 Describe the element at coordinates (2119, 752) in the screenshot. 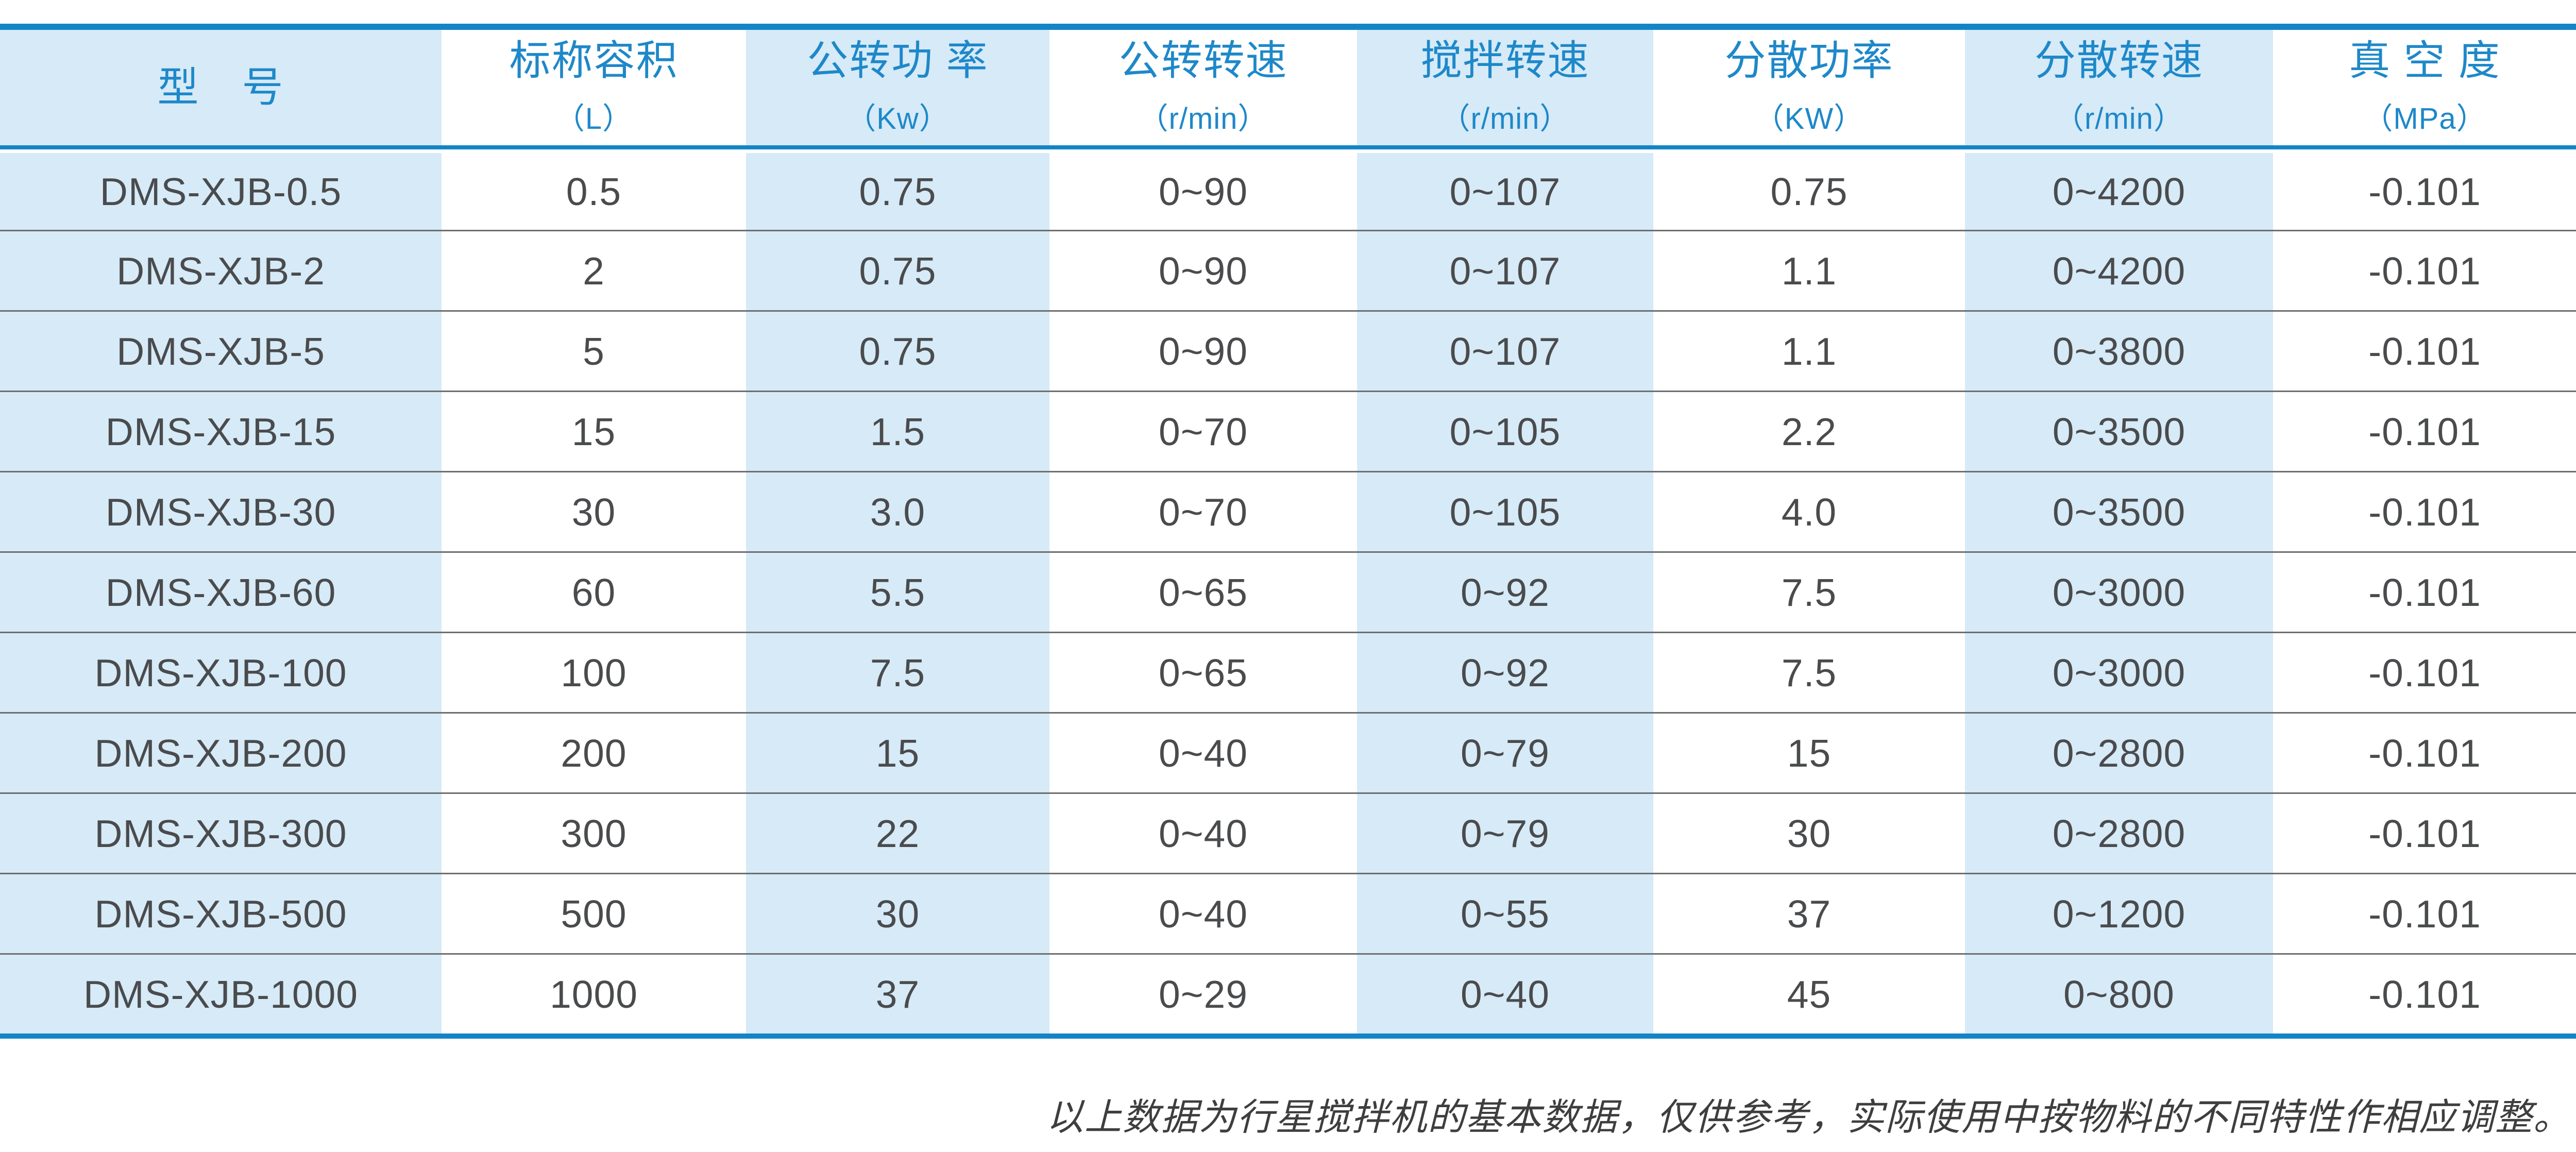

I see `value-cell: 0~2800` at that location.